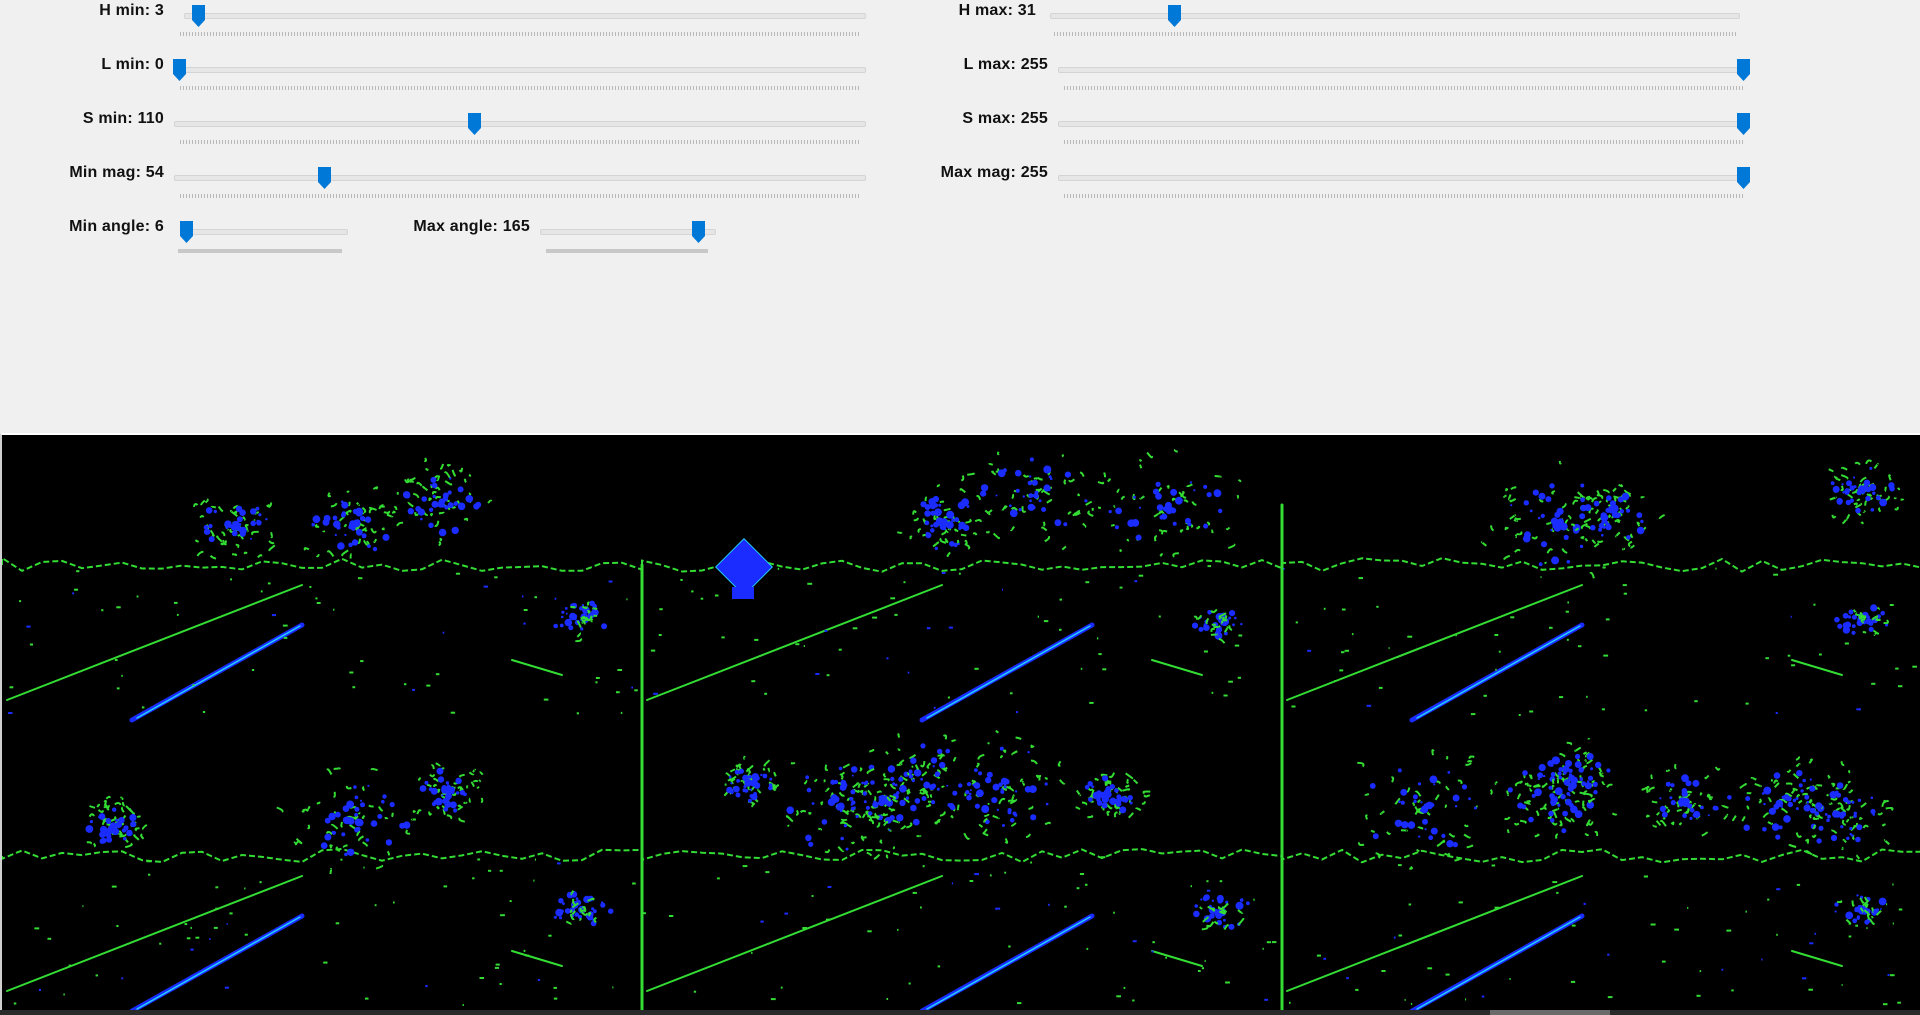 The image size is (1920, 1015). I want to click on slider-l-max-label: L max: 255, so click(1005, 64).